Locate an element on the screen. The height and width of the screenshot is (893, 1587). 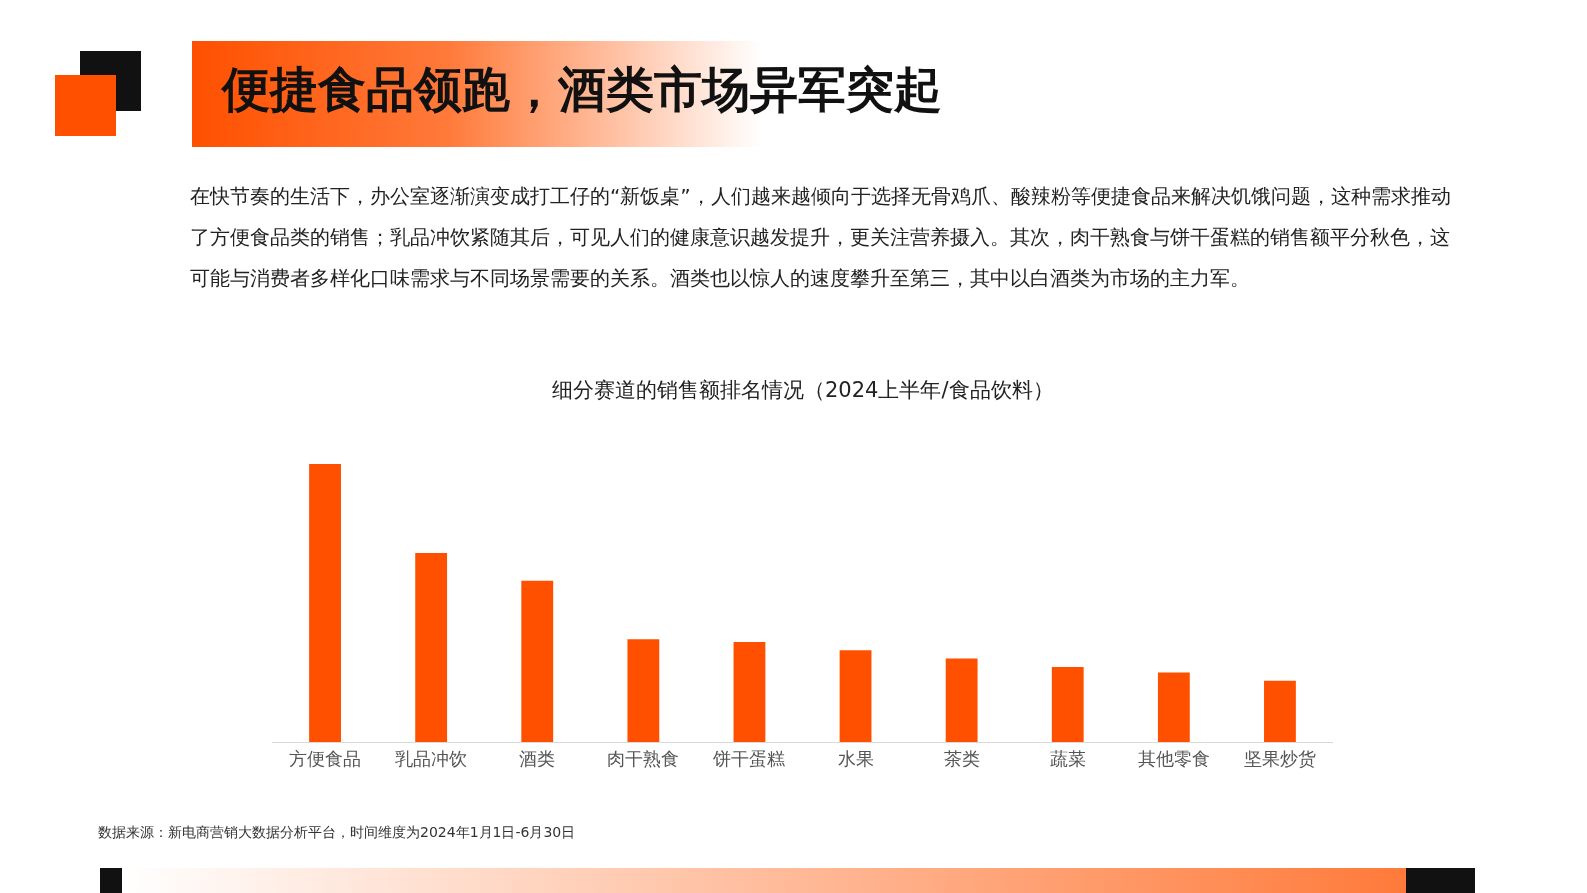
x-tick-label: 饼干蛋糕 is located at coordinates (749, 758).